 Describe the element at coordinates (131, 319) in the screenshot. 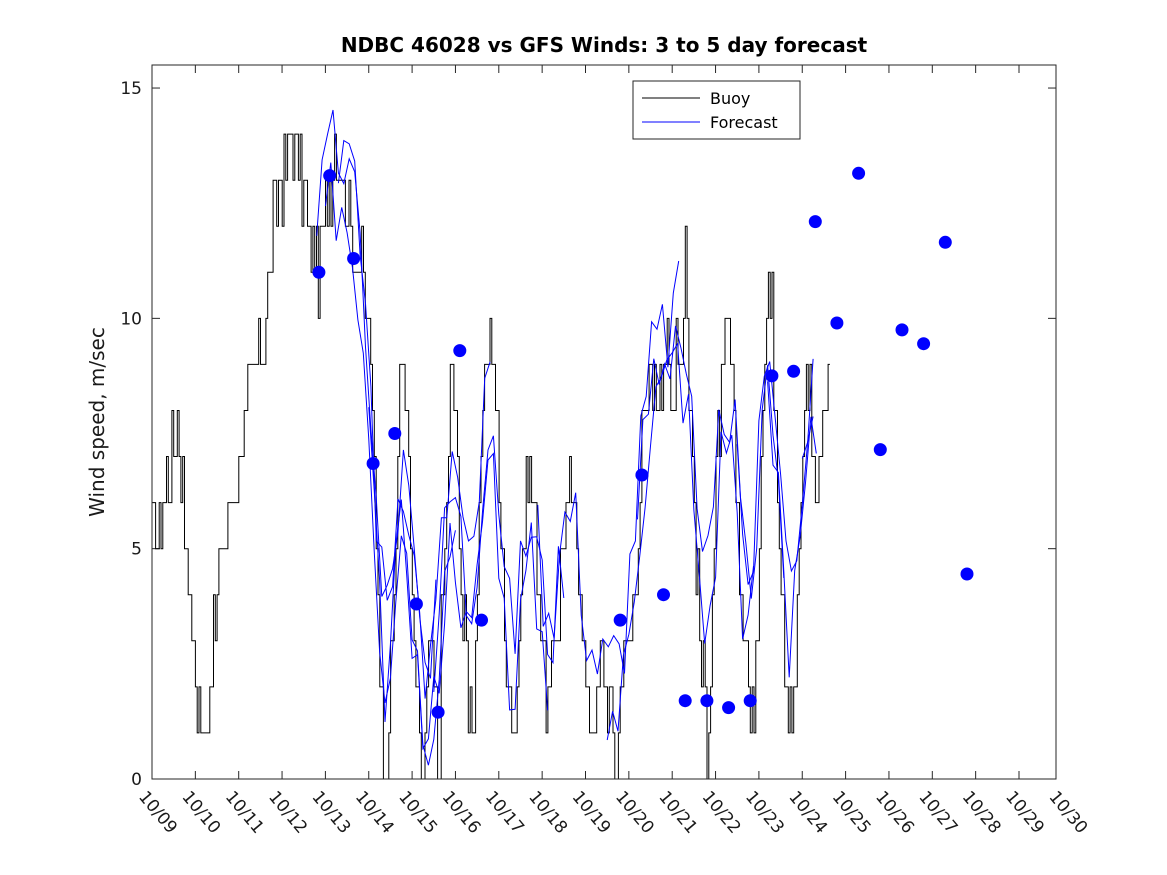

I see `y-tick-label: 10` at that location.